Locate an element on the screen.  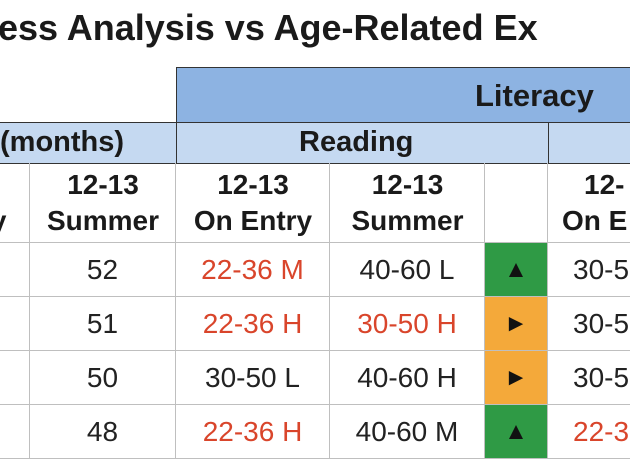
group-header-cell is located at coordinates (403, 95).